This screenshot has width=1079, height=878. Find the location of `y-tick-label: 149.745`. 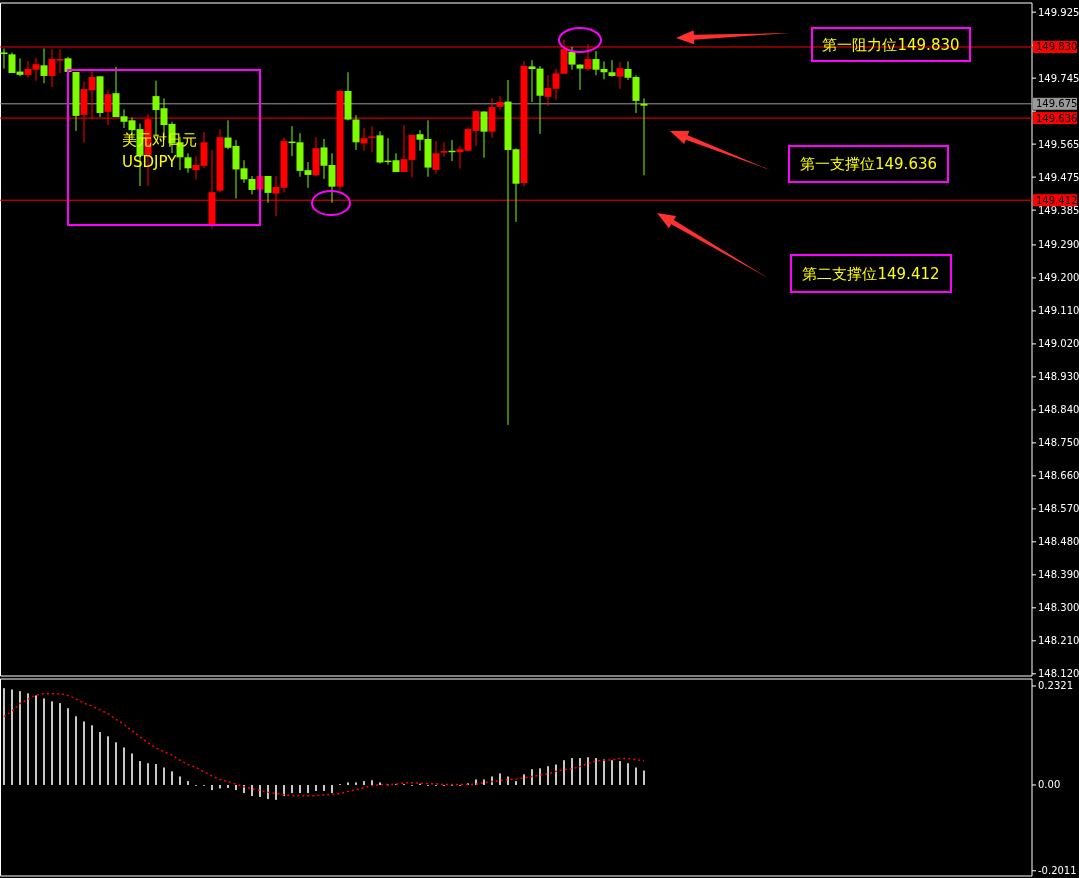

y-tick-label: 149.745 is located at coordinates (1058, 78).